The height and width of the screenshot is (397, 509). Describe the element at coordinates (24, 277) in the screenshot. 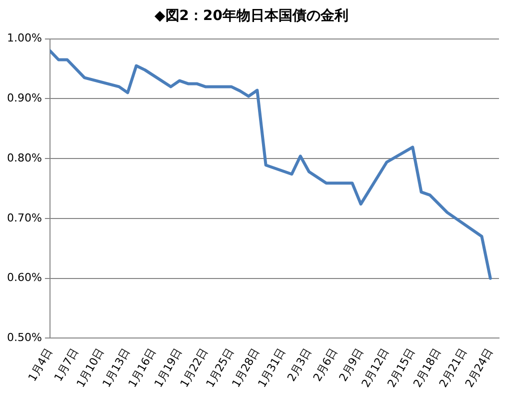

I see `y-tick-label: 0.60%` at that location.